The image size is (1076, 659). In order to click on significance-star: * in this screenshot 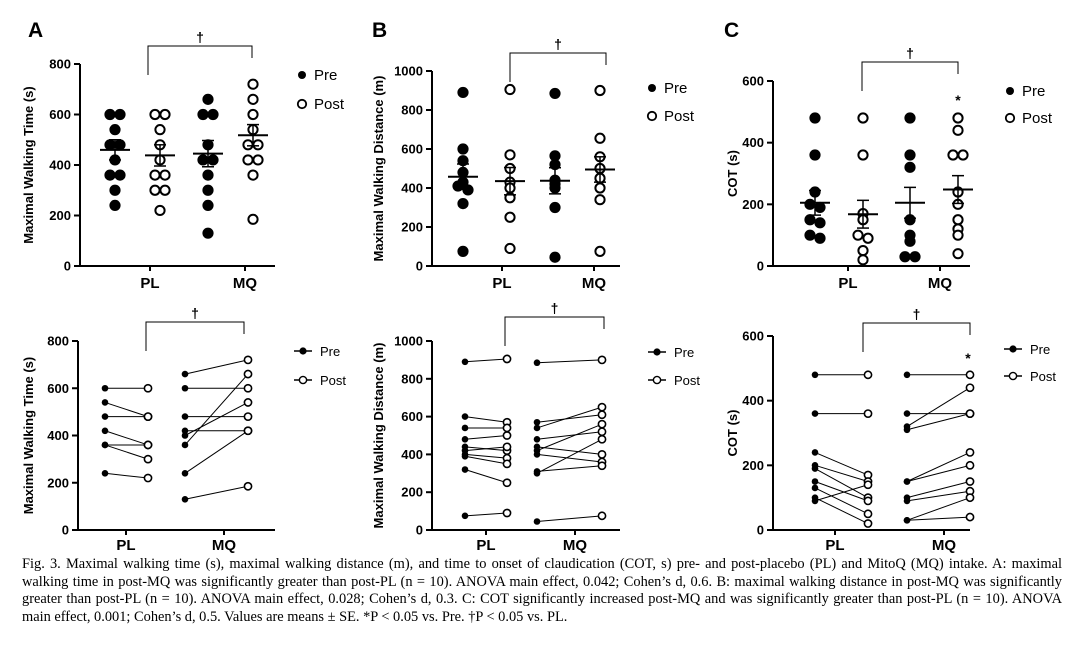, I will do `click(958, 100)`.